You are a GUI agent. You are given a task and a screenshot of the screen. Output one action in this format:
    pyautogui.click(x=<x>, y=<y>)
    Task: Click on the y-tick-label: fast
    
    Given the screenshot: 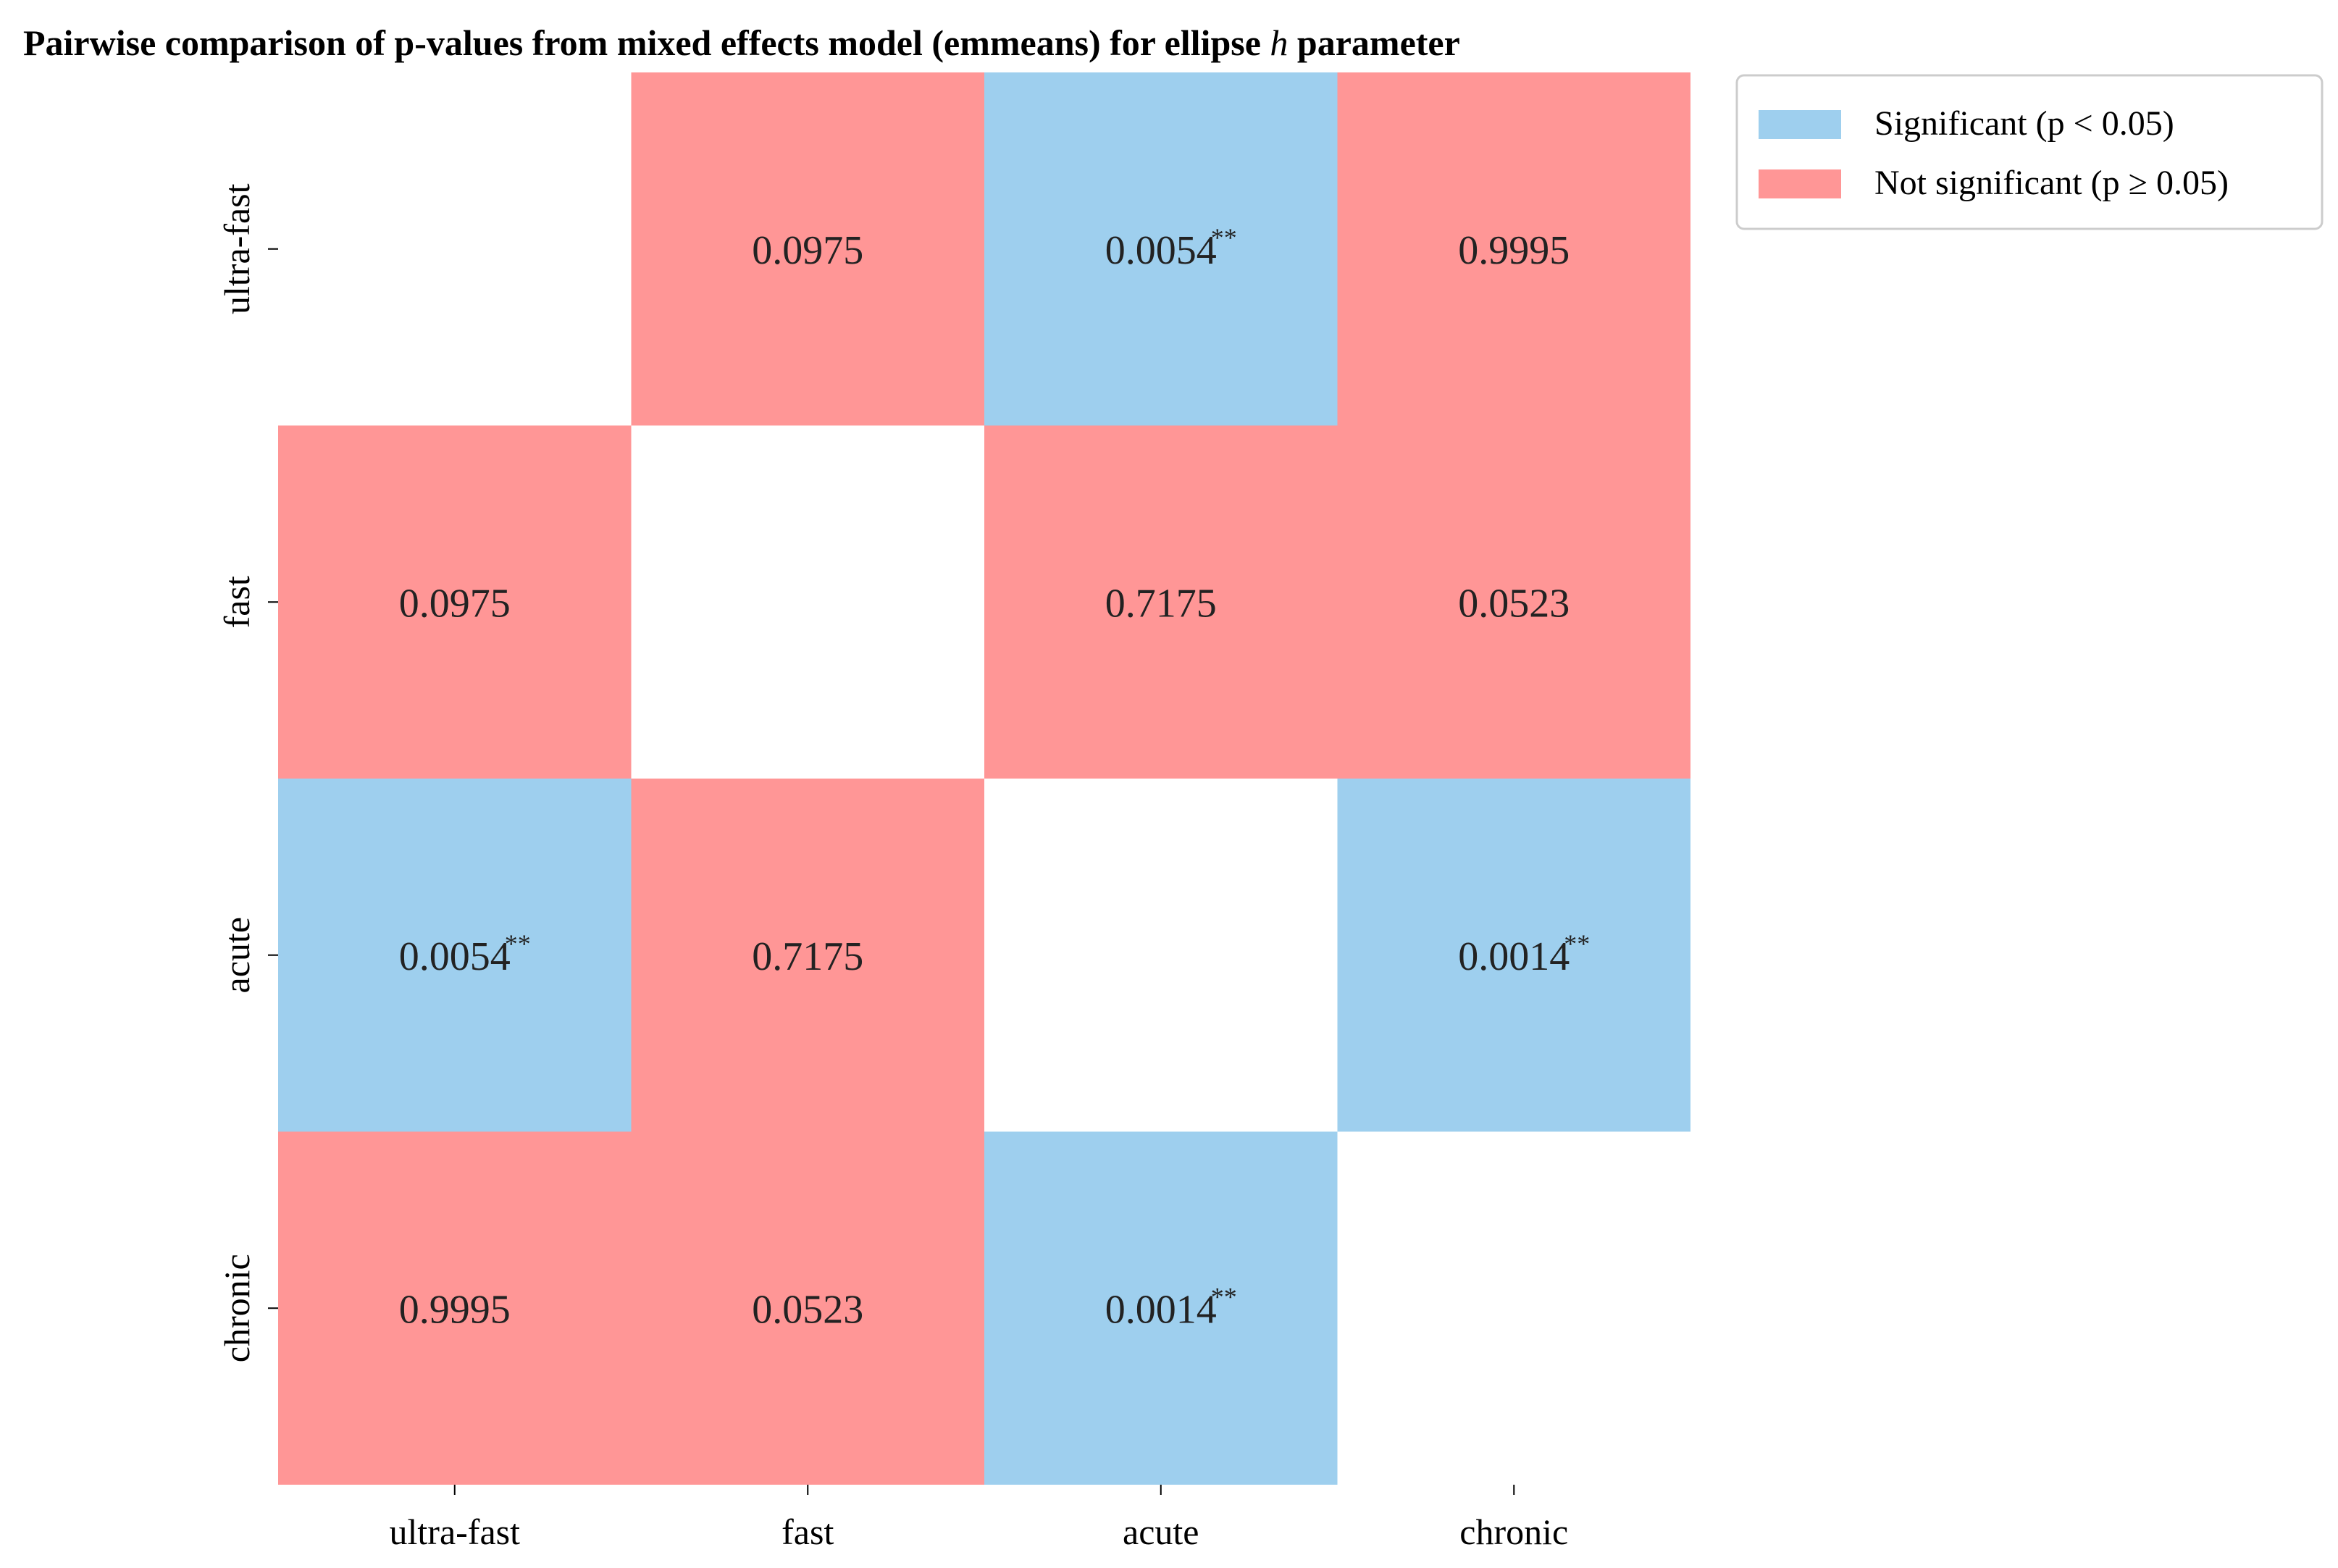 What is the action you would take?
    pyautogui.click(x=237, y=602)
    